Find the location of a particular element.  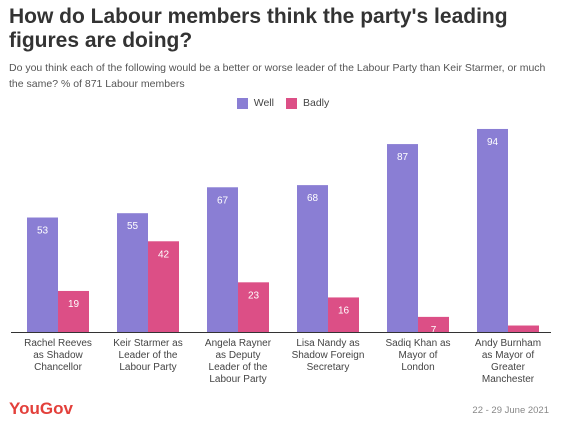

fieldwork-date: 22 - 29 June 2021 is located at coordinates (510, 410).